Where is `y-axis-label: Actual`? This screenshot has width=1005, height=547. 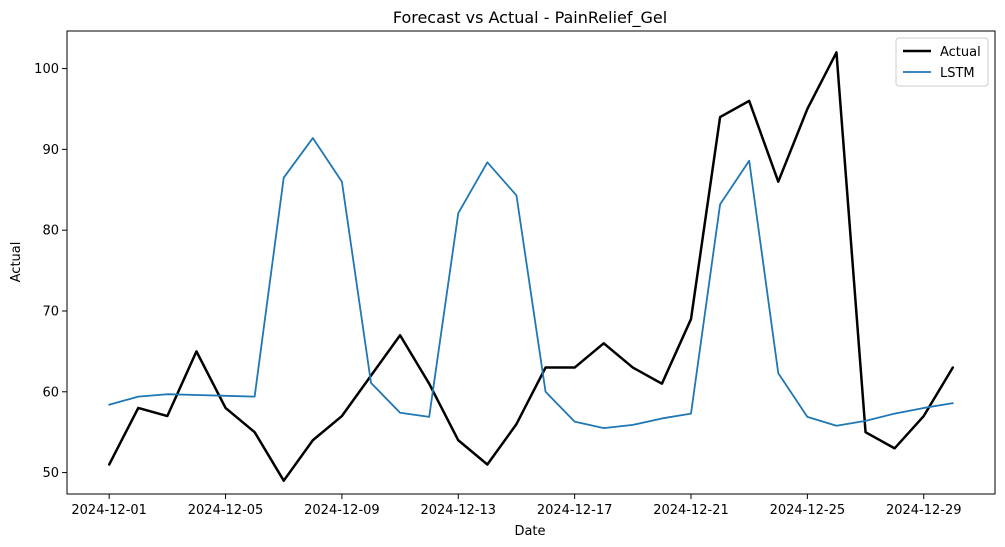 y-axis-label: Actual is located at coordinates (16, 262).